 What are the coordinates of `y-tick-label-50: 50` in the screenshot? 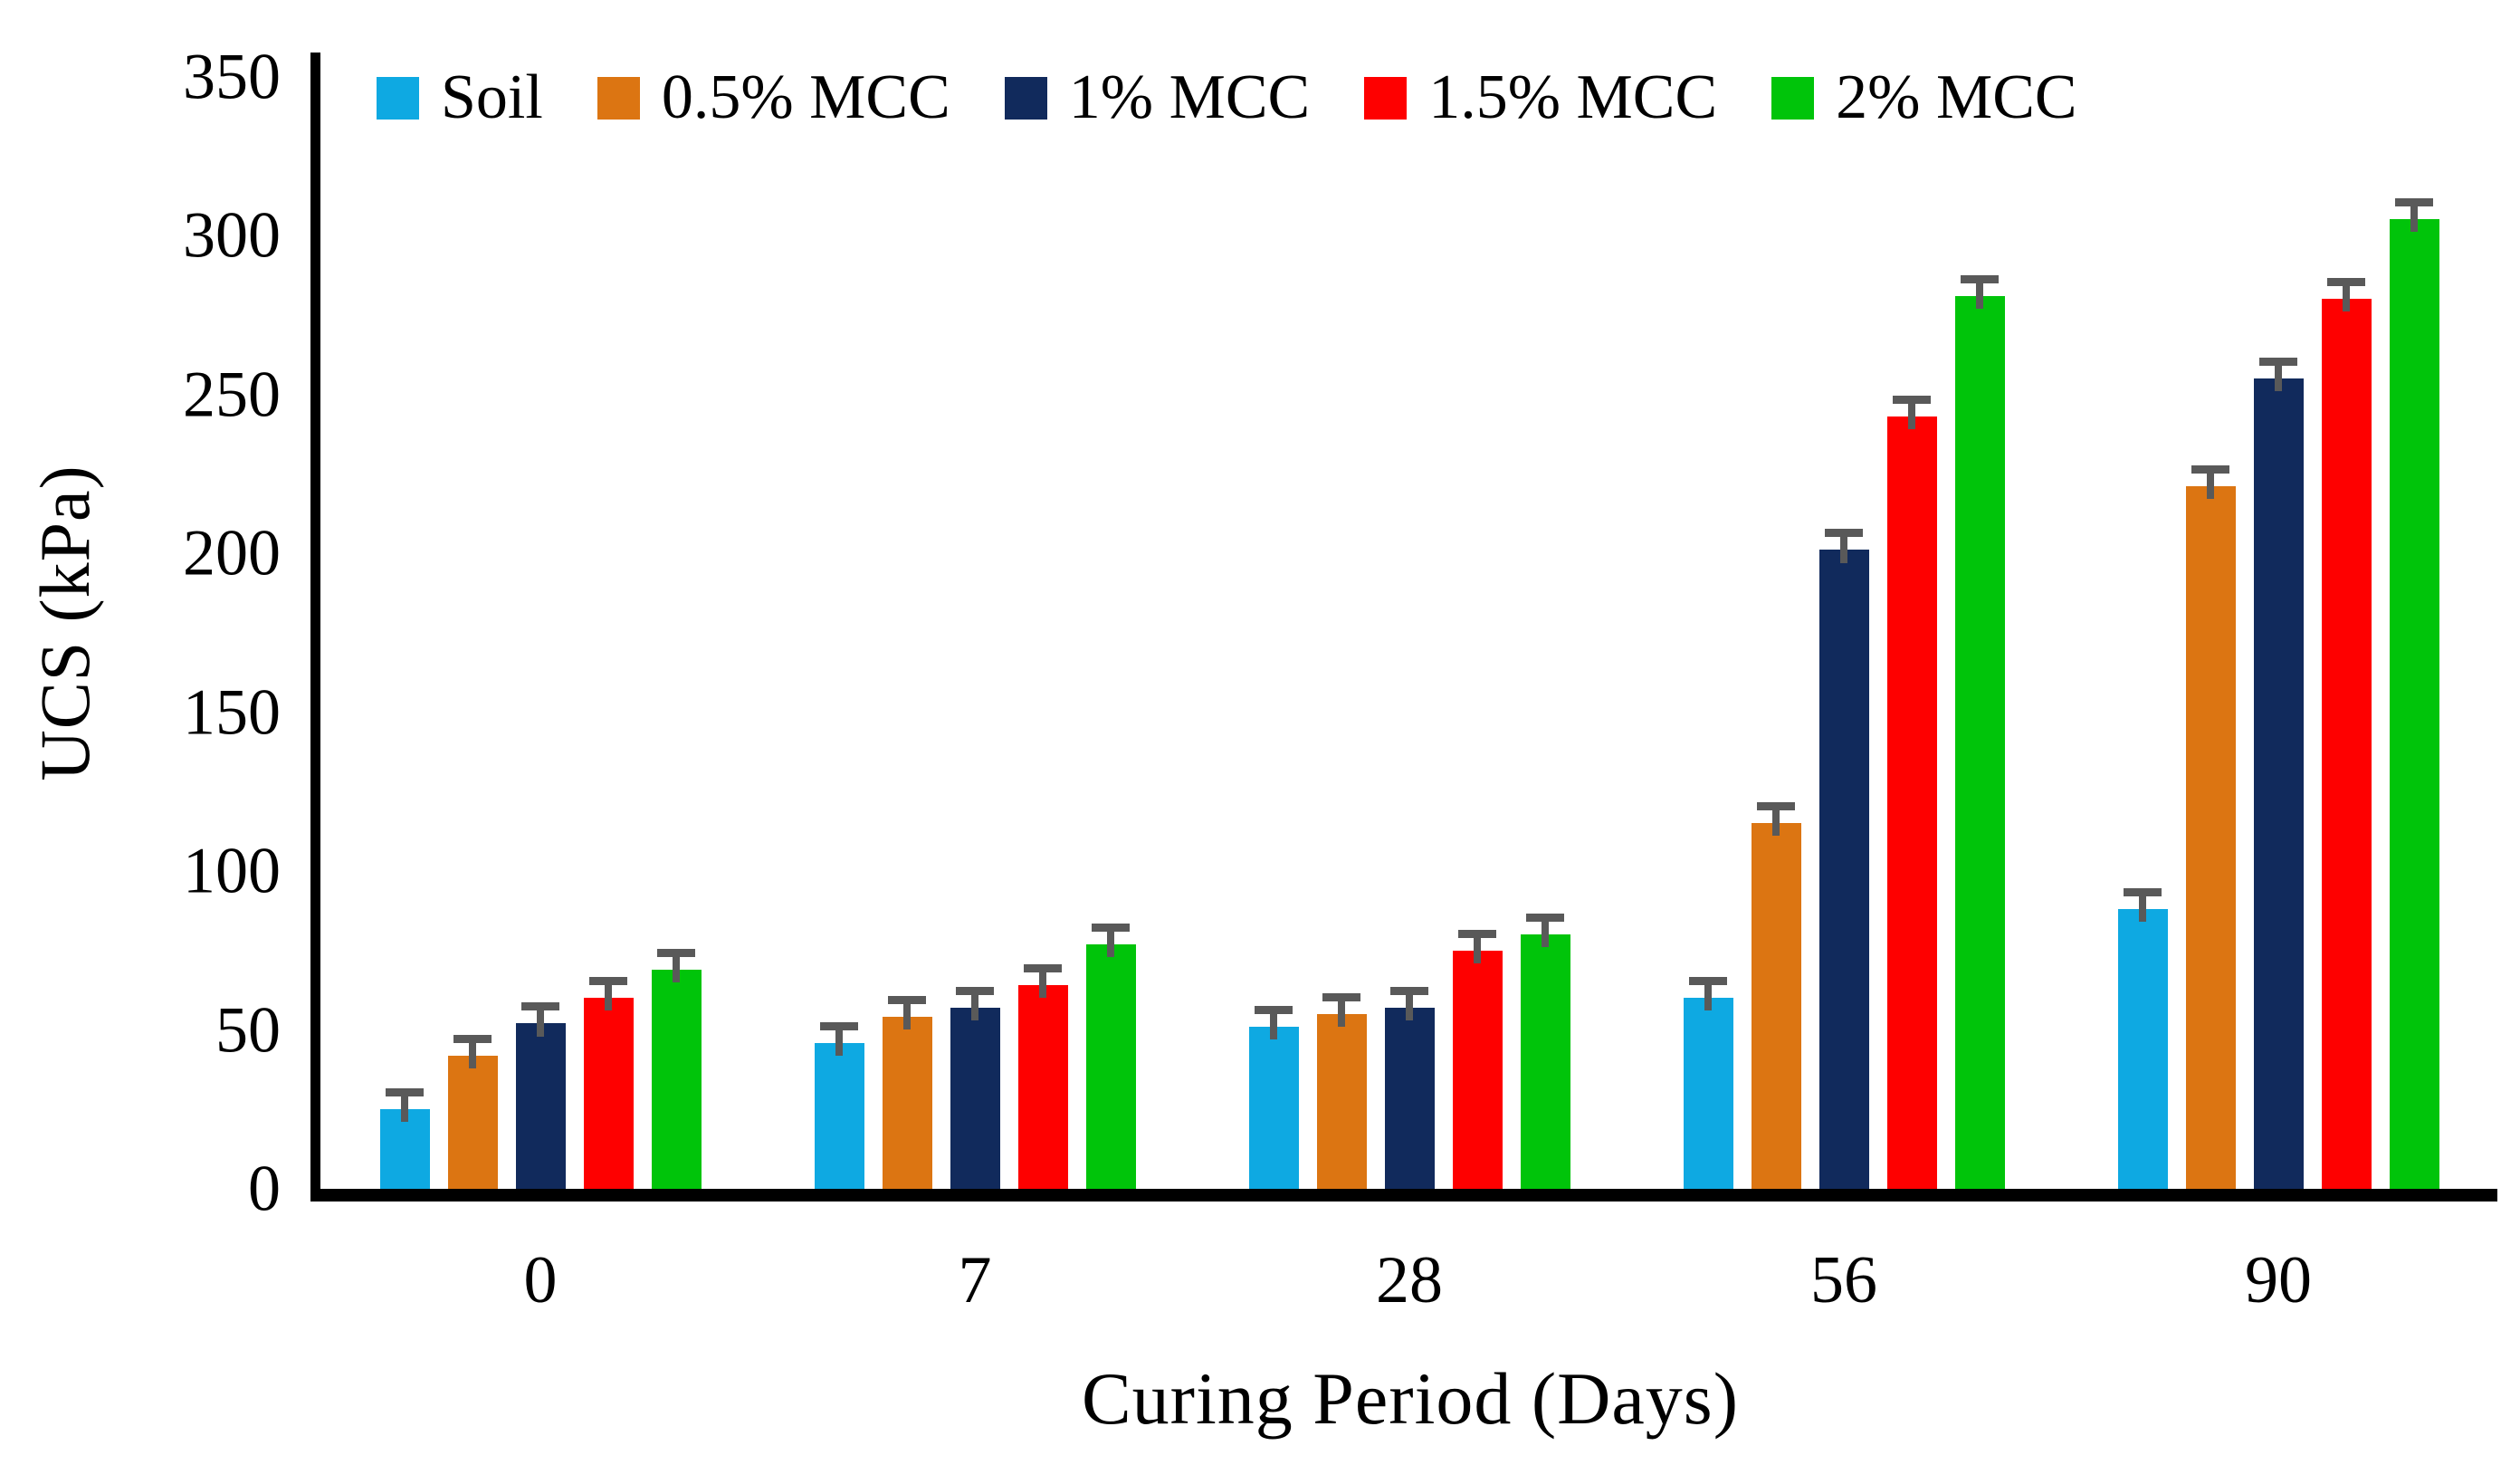 It's located at (248, 1029).